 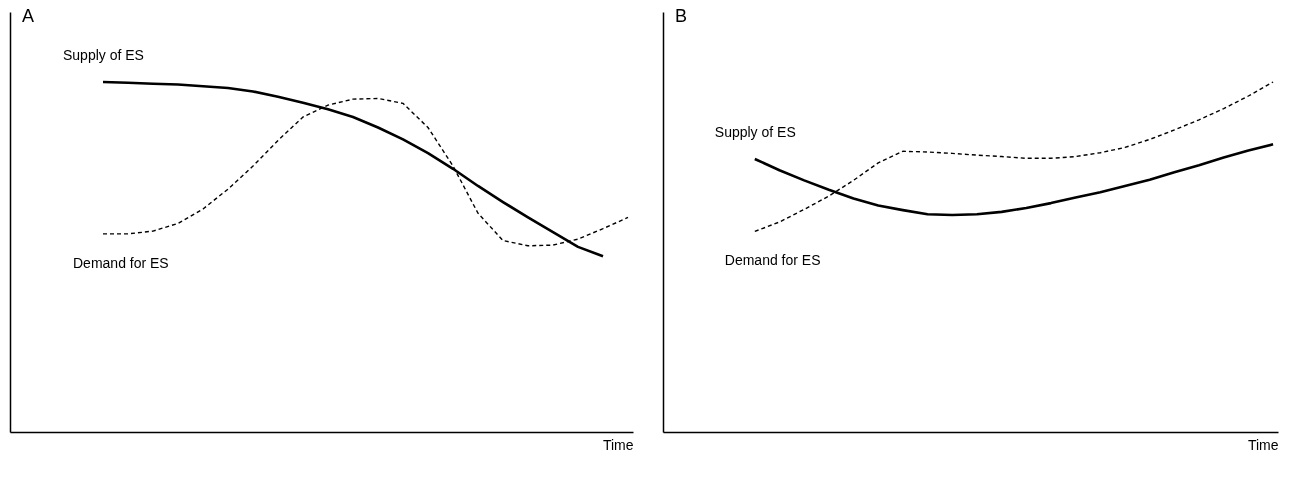 I want to click on text: Demand for ES, so click(x=772, y=260).